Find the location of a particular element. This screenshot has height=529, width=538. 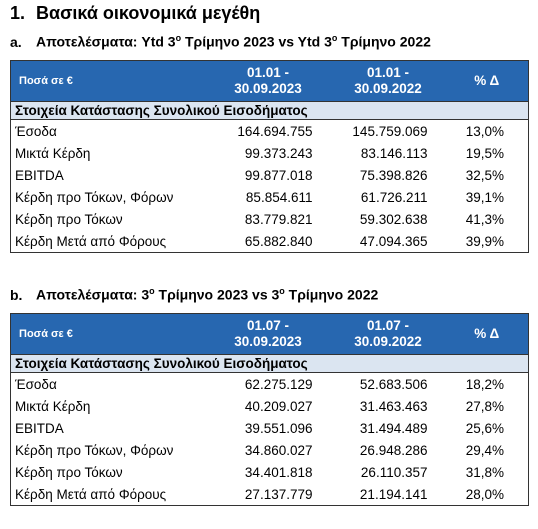

cell-value: 31,8% is located at coordinates (484, 472).